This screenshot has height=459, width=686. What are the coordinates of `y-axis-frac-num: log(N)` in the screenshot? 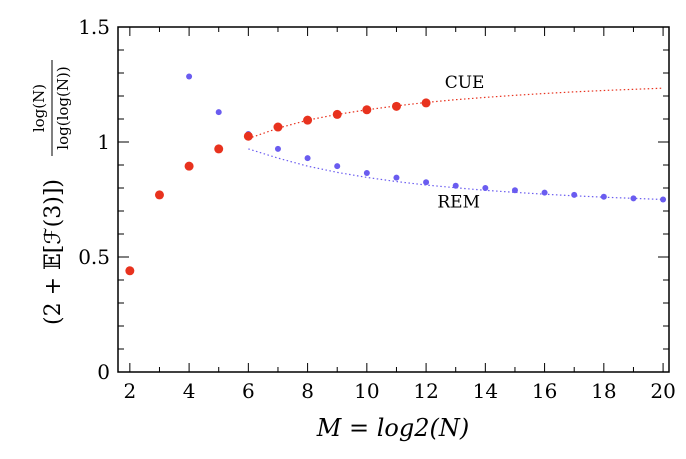 It's located at (39, 108).